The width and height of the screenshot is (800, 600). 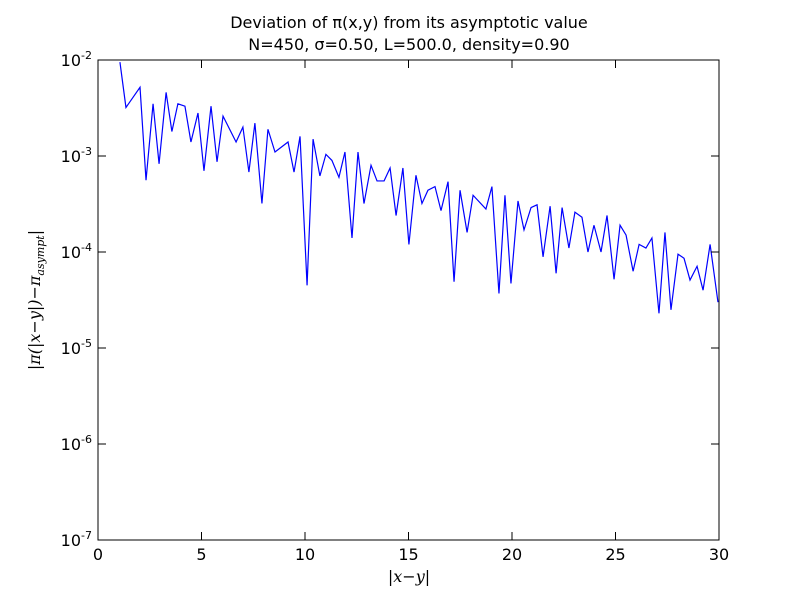 What do you see at coordinates (86, 151) in the screenshot?
I see `y-tick-exponent: -3` at bounding box center [86, 151].